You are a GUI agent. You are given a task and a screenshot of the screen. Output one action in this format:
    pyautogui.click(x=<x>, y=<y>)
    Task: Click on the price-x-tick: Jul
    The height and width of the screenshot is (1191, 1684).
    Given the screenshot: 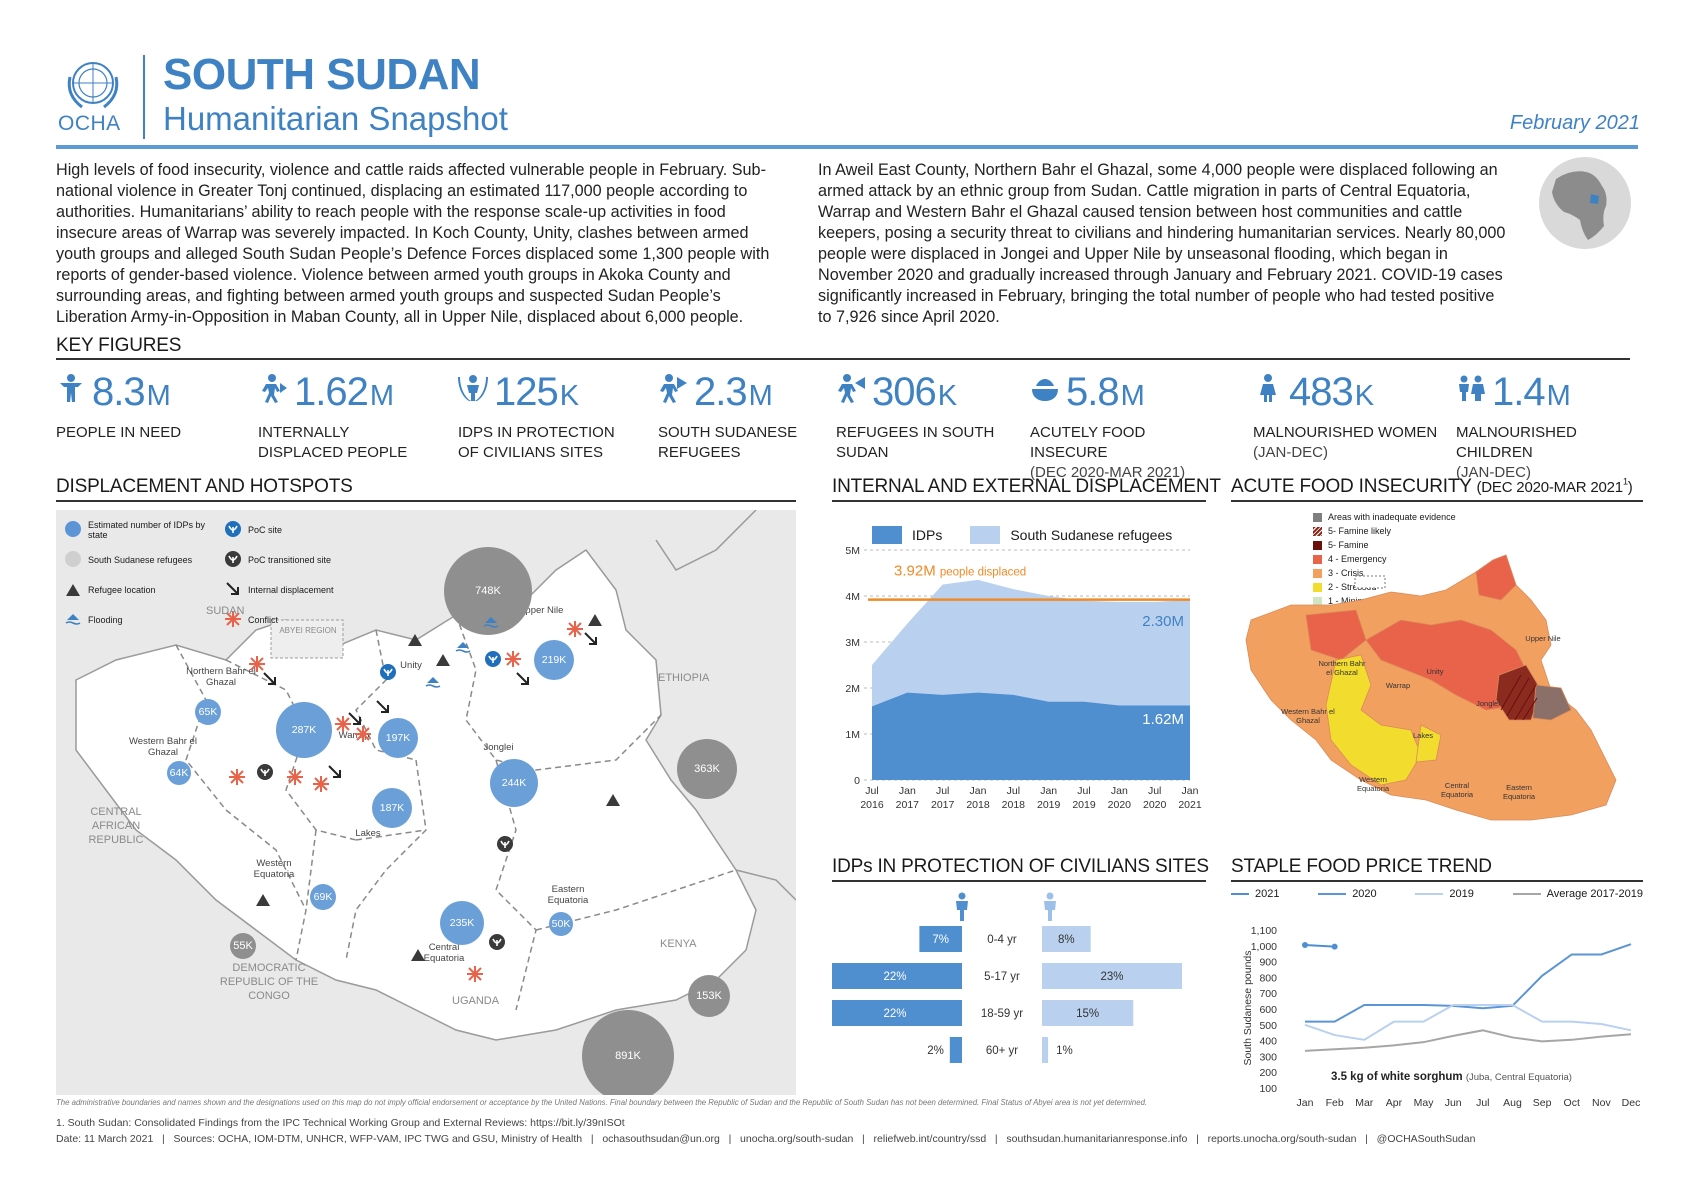 What is the action you would take?
    pyautogui.click(x=1482, y=1102)
    